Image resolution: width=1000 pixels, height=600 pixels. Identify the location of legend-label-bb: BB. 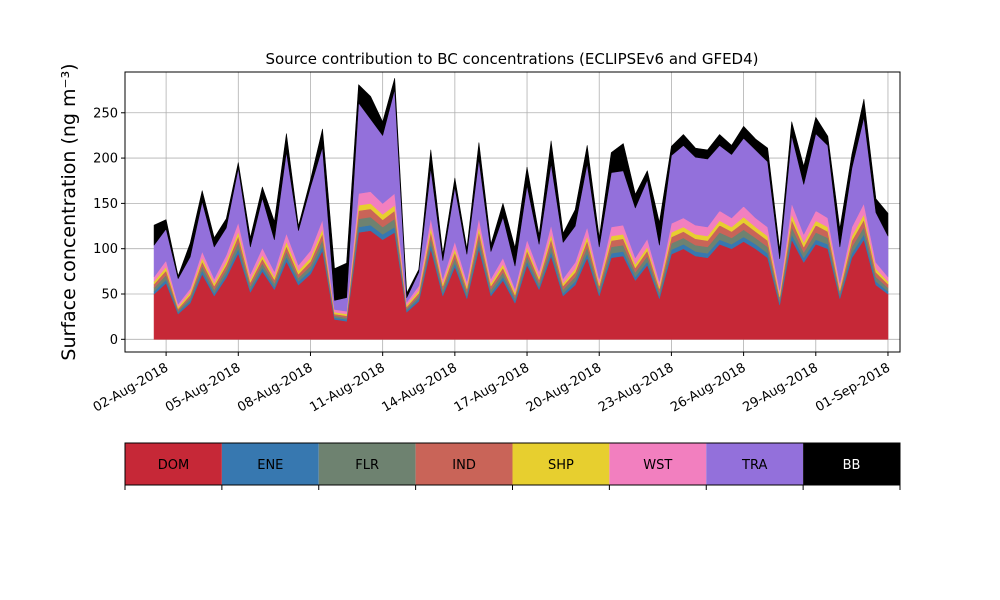
(852, 465).